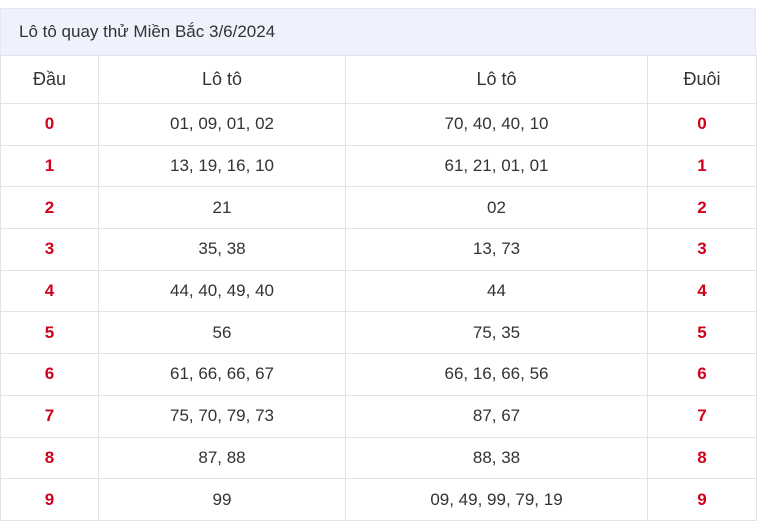  I want to click on duoi-cell: 5, so click(702, 333).